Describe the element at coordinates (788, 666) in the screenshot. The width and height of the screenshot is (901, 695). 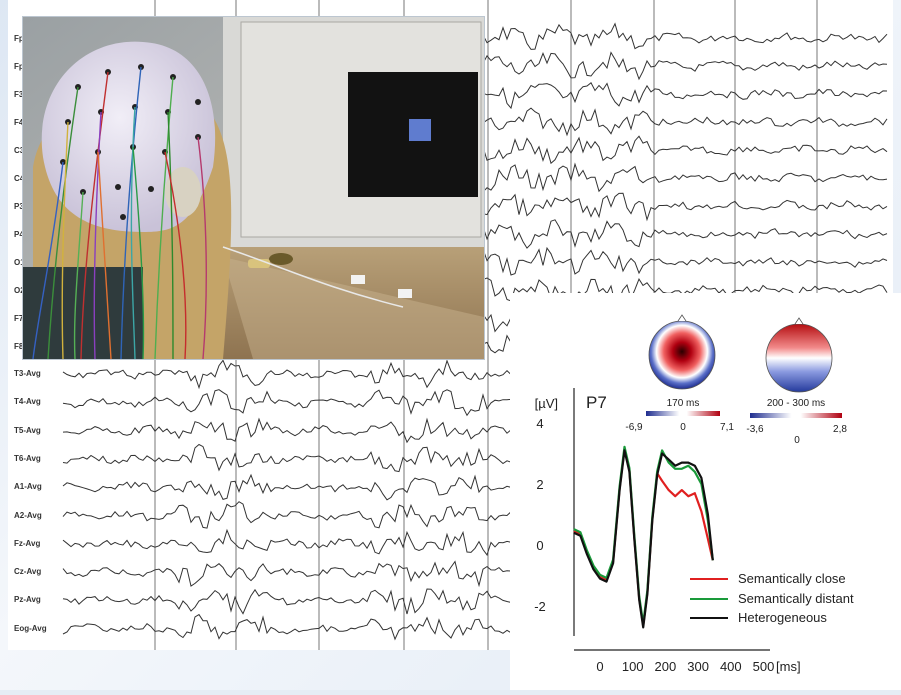
I see `x-unit-label: [ms]` at that location.